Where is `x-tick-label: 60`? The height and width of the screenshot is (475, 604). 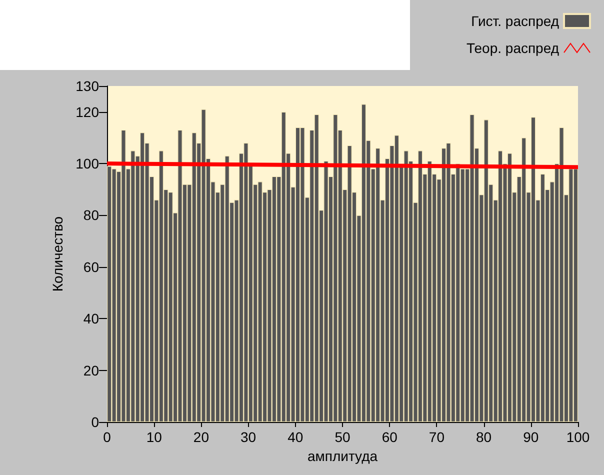 x-tick-label: 60 is located at coordinates (390, 437).